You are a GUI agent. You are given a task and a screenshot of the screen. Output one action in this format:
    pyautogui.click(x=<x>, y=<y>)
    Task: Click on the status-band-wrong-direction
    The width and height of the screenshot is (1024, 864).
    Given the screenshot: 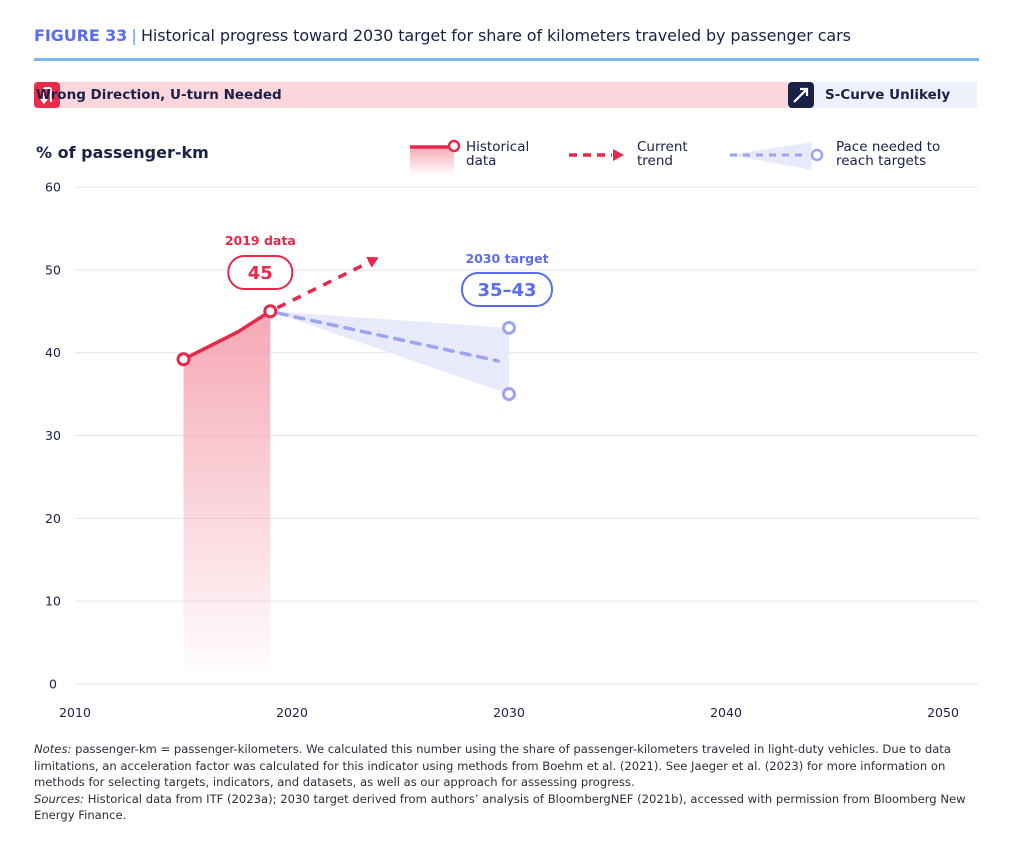 What is the action you would take?
    pyautogui.click(x=411, y=95)
    